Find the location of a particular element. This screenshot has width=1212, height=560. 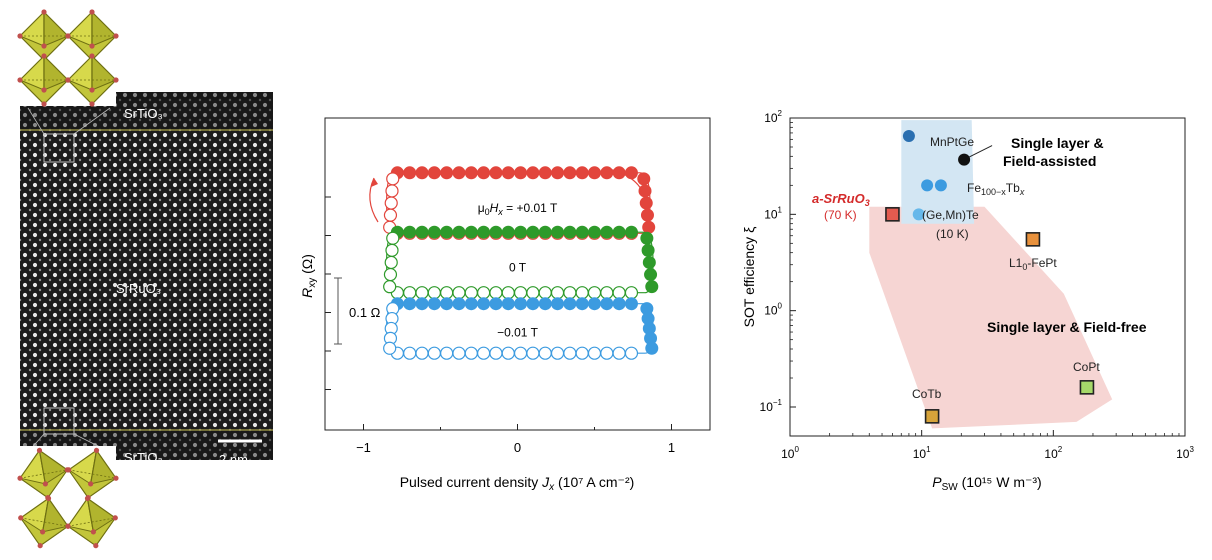

sot-point-single-layer-field-assisted-point is located at coordinates (964, 159).